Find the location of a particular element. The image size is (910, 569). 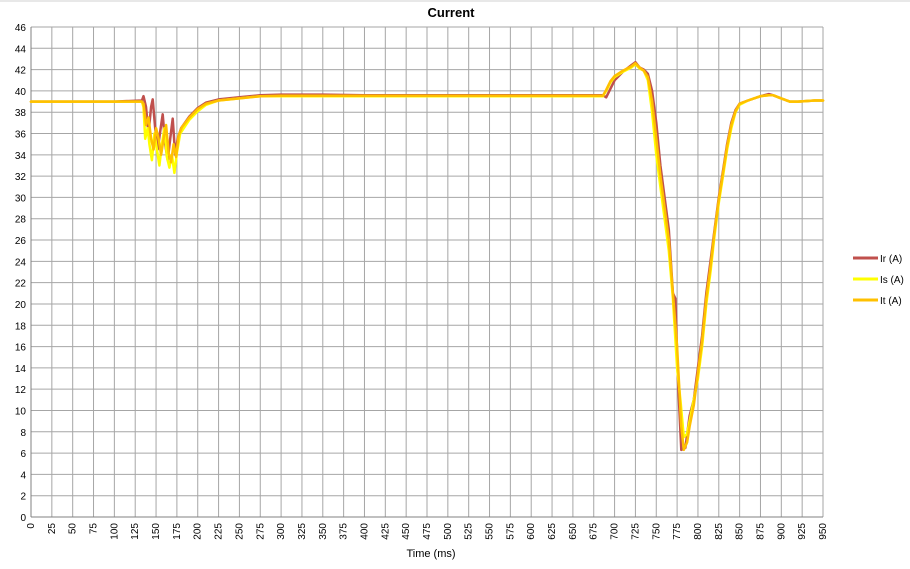

x-tick-label: 950 is located at coordinates (823, 531).